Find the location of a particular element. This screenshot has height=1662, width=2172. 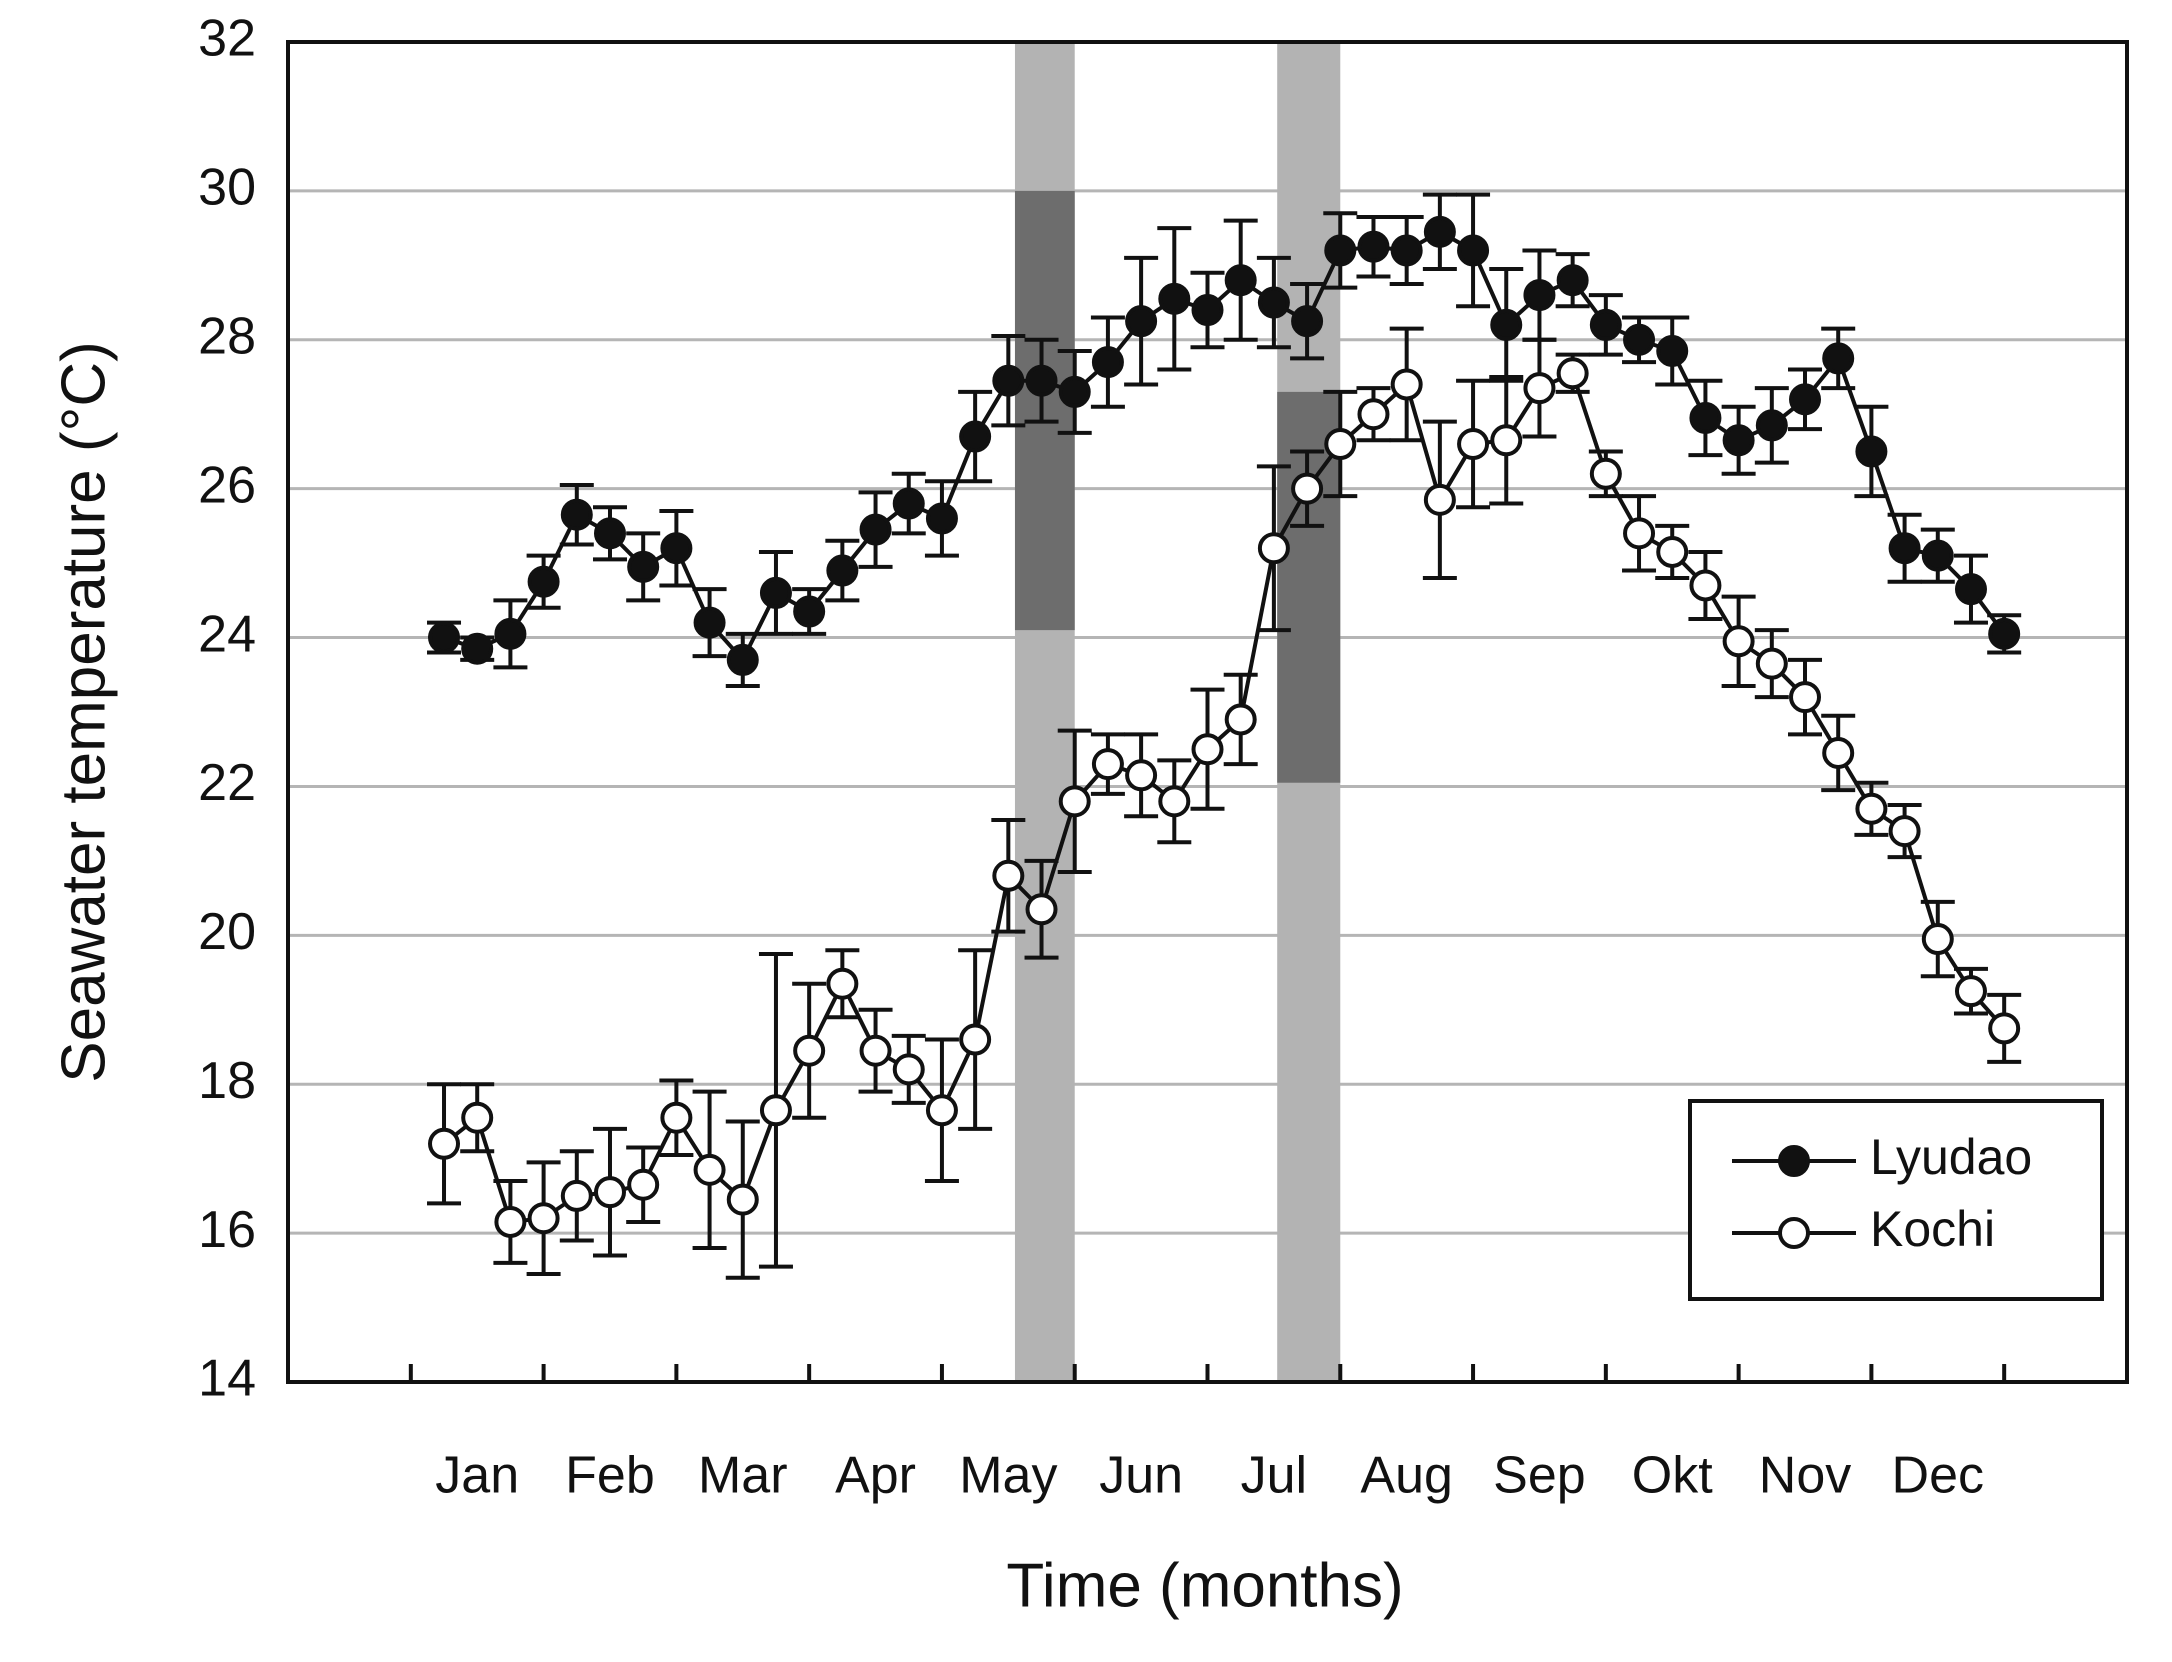

y-tick-label: 30 is located at coordinates (227, 188).